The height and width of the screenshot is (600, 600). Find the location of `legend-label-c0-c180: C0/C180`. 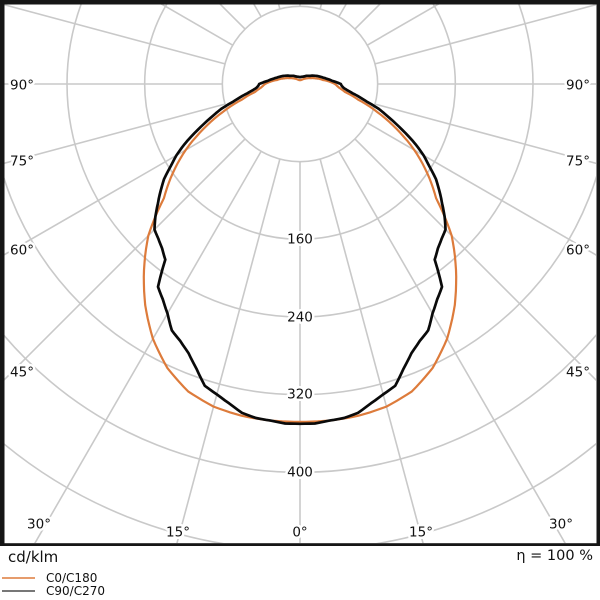

legend-label-c0-c180: C0/C180 is located at coordinates (72, 577).